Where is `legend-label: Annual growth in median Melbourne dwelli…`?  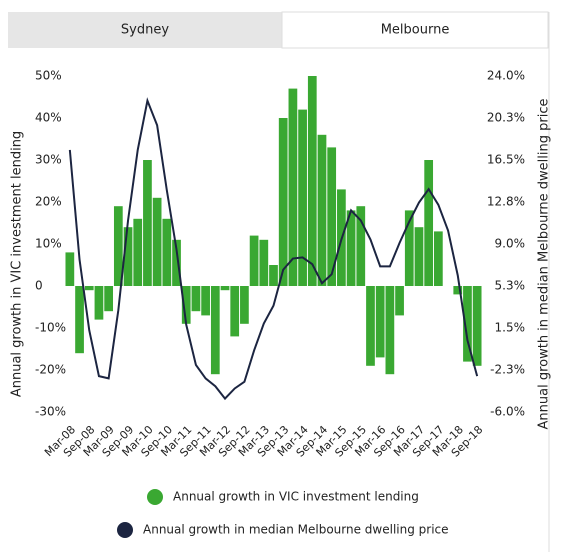 legend-label: Annual growth in median Melbourne dwelli… is located at coordinates (296, 530).